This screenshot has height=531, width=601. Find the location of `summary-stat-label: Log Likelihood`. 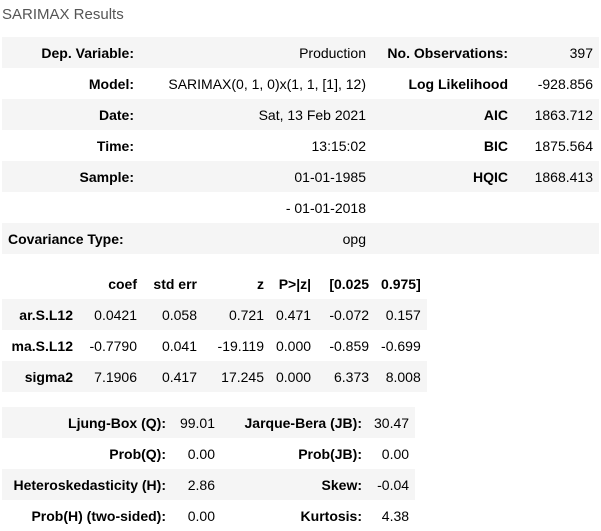

summary-stat-label: Log Likelihood is located at coordinates (458, 83).